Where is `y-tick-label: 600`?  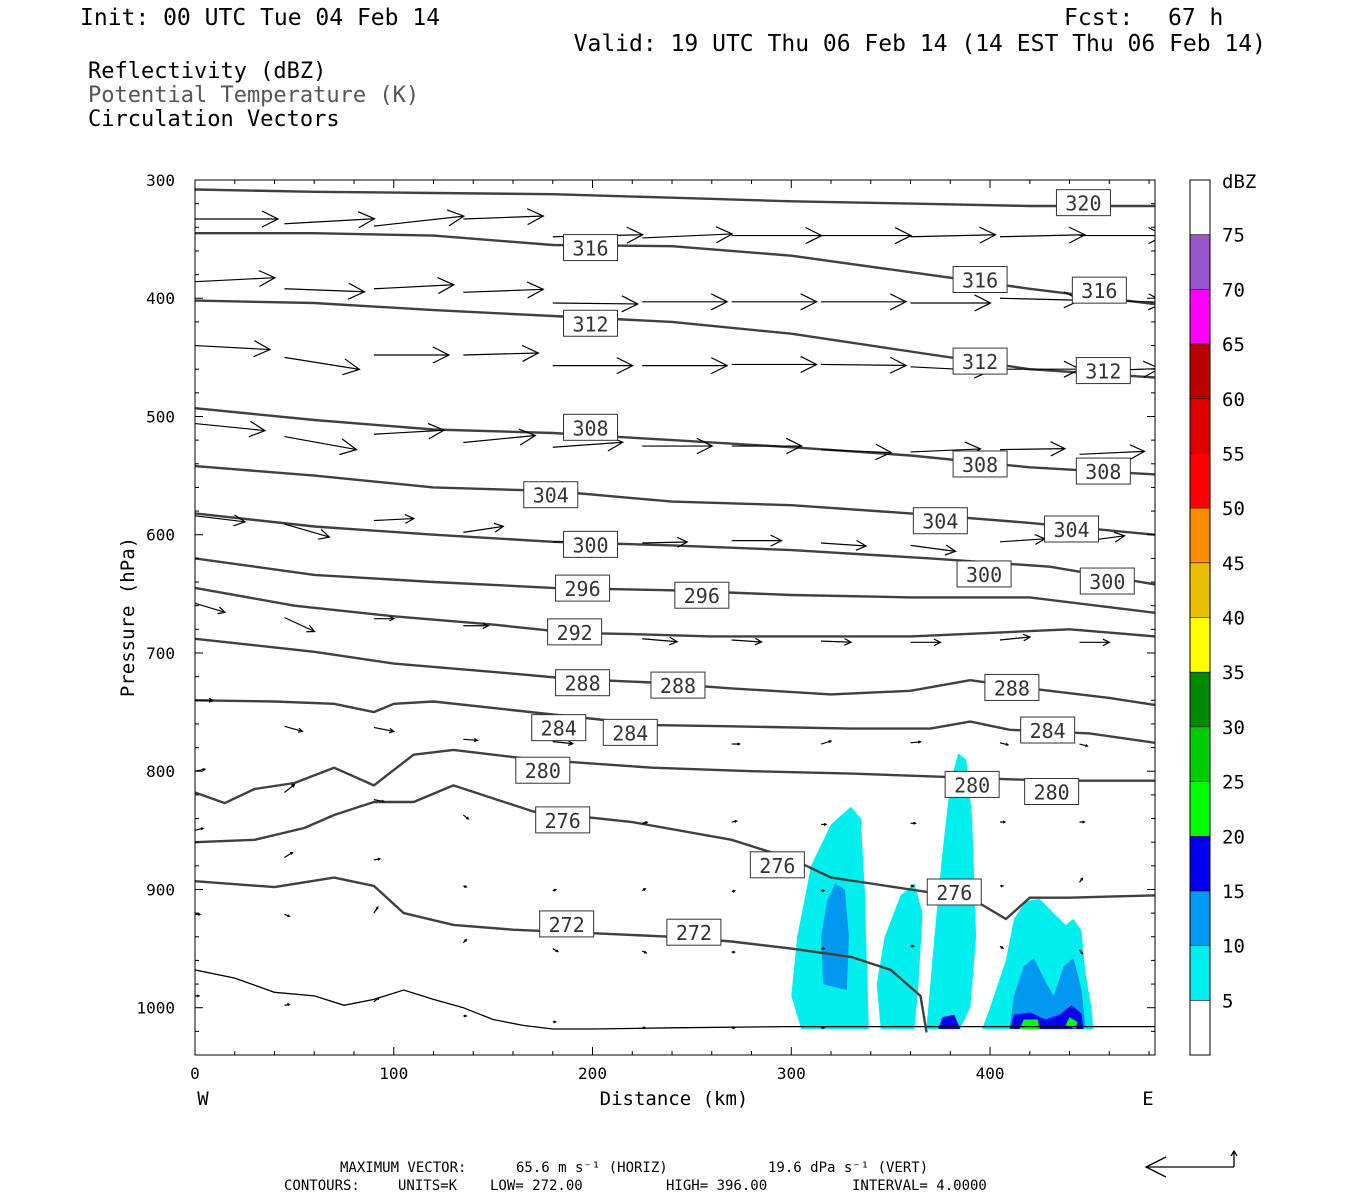 y-tick-label: 600 is located at coordinates (160, 535).